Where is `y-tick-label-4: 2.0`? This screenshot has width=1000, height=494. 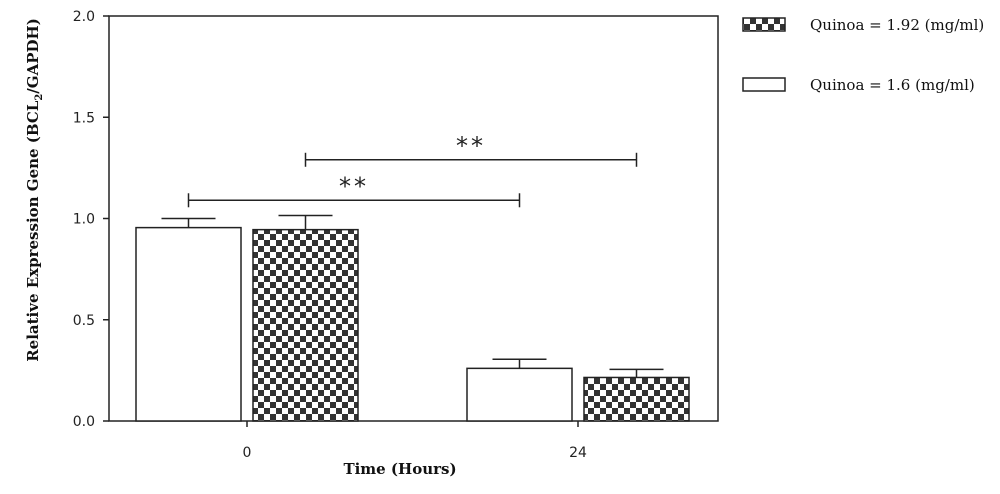 y-tick-label-4: 2.0 is located at coordinates (84, 17).